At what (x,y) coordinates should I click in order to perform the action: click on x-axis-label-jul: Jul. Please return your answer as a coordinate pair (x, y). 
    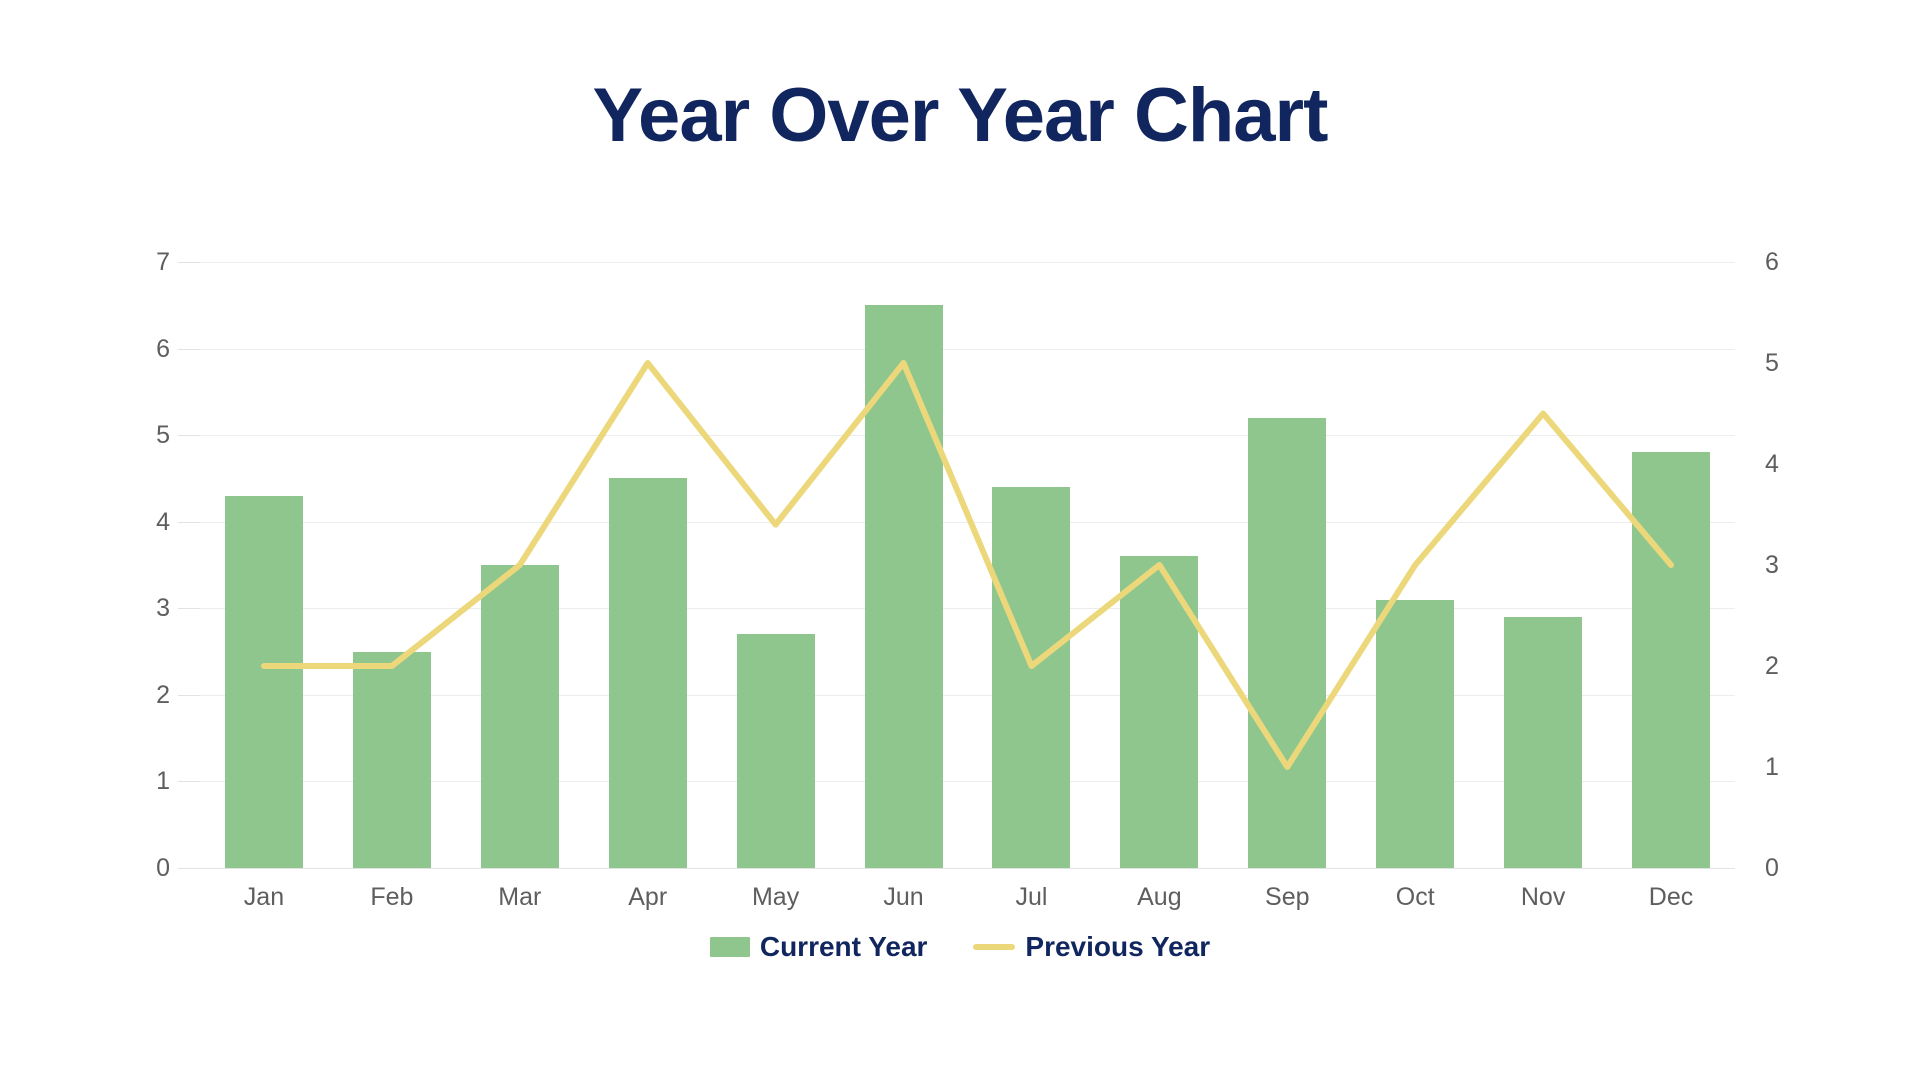
    Looking at the image, I should click on (1031, 897).